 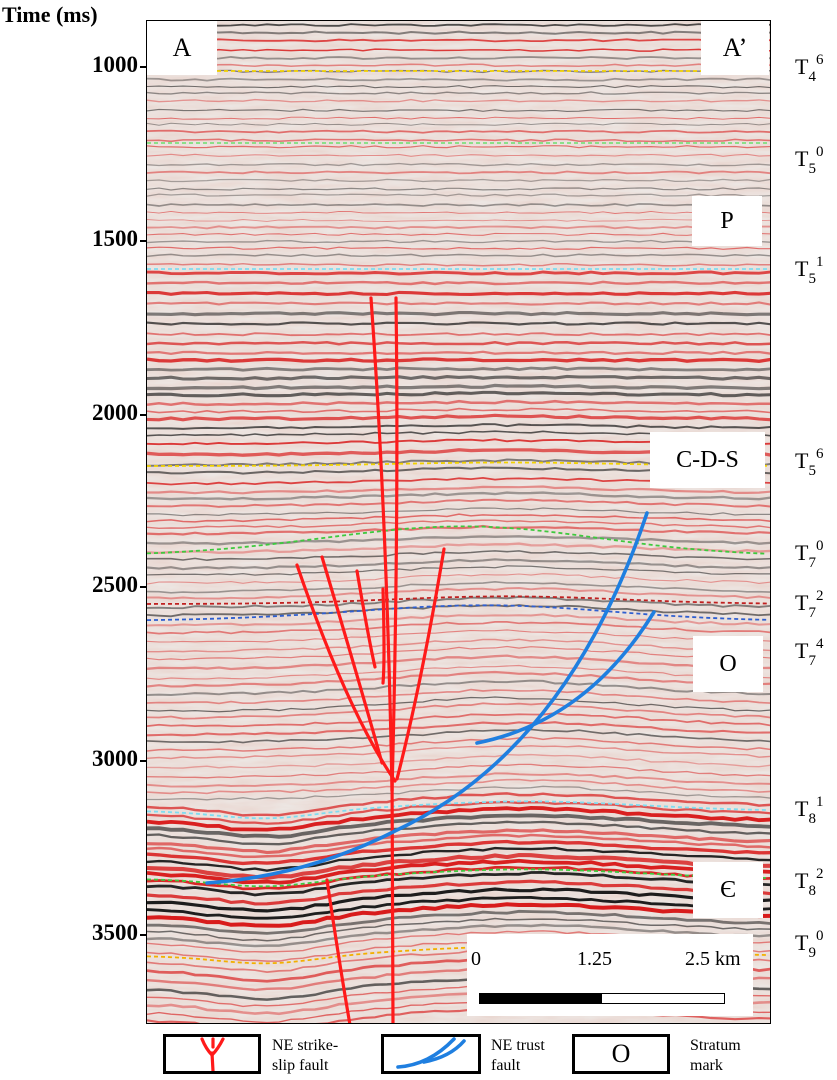 I want to click on horizon-label-t8-1: T81, so click(x=809, y=810).